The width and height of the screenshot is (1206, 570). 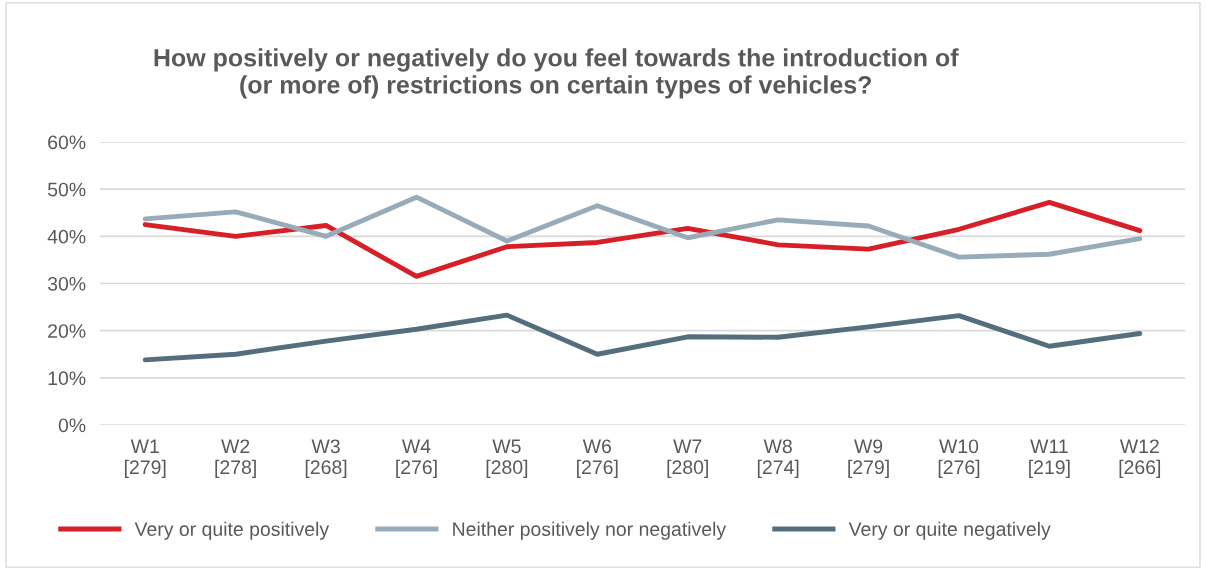 What do you see at coordinates (72, 425) in the screenshot?
I see `y-tick-label: 0%` at bounding box center [72, 425].